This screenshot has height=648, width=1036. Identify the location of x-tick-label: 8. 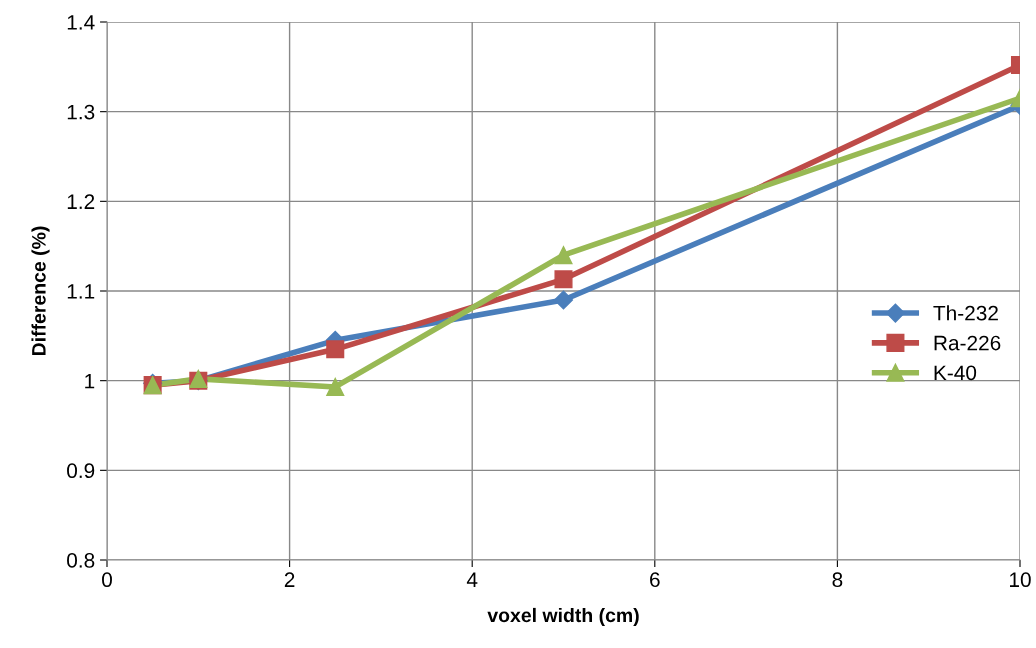
(837, 580).